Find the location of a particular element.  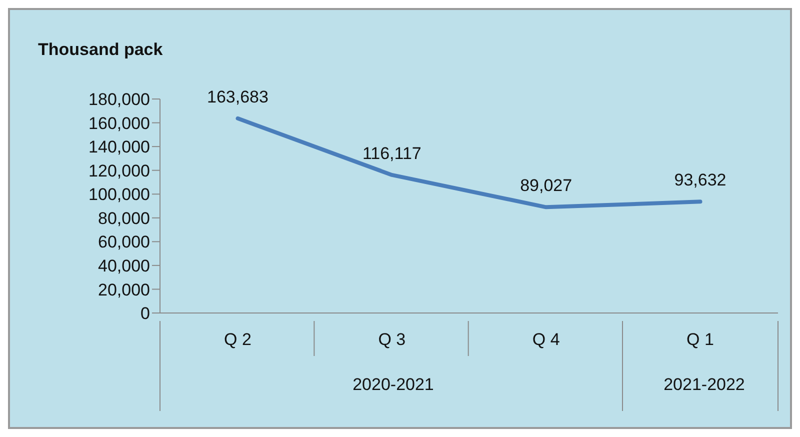

y-tick-label: 120,000 is located at coordinates (119, 170).